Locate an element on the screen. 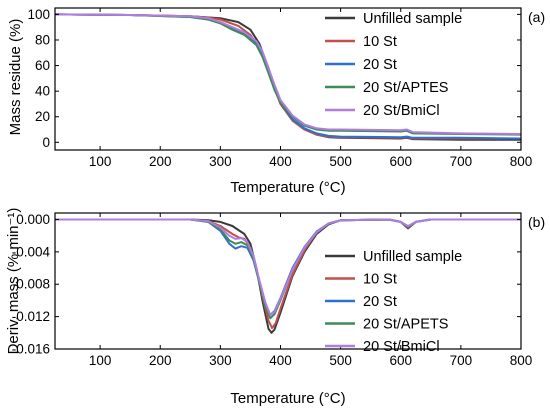 This screenshot has width=550, height=412. y-tick-label: -0.016 is located at coordinates (31, 349).